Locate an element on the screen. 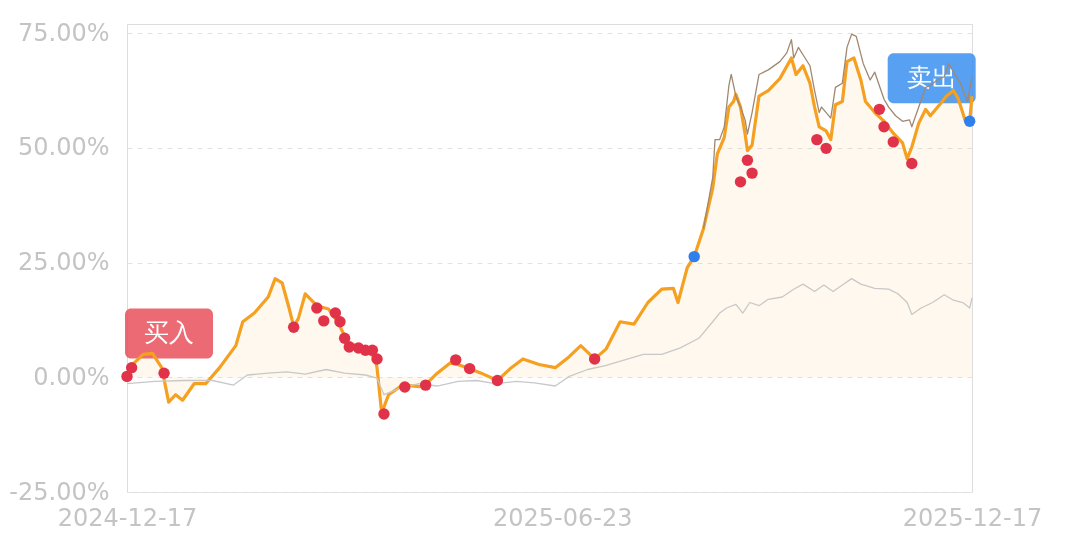  y-tick-label: 50.00% is located at coordinates (63, 147).